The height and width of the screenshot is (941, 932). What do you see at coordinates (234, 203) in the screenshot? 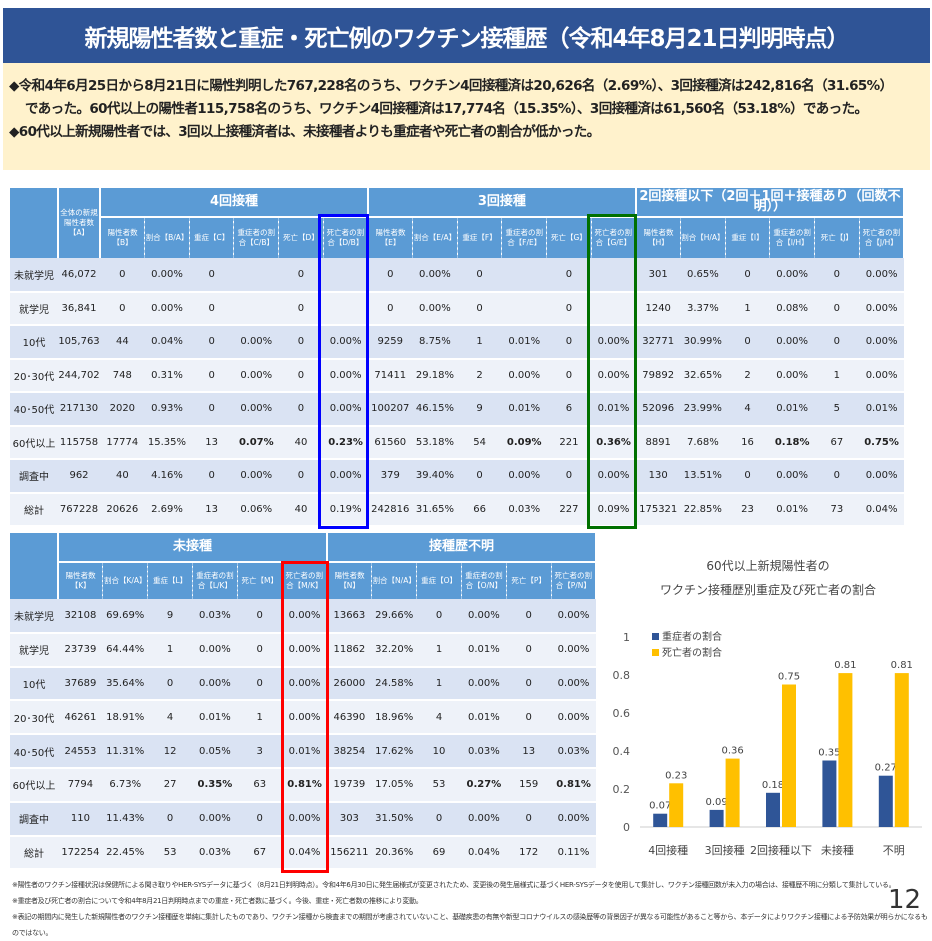
I see `group-header: 4回接種` at bounding box center [234, 203].